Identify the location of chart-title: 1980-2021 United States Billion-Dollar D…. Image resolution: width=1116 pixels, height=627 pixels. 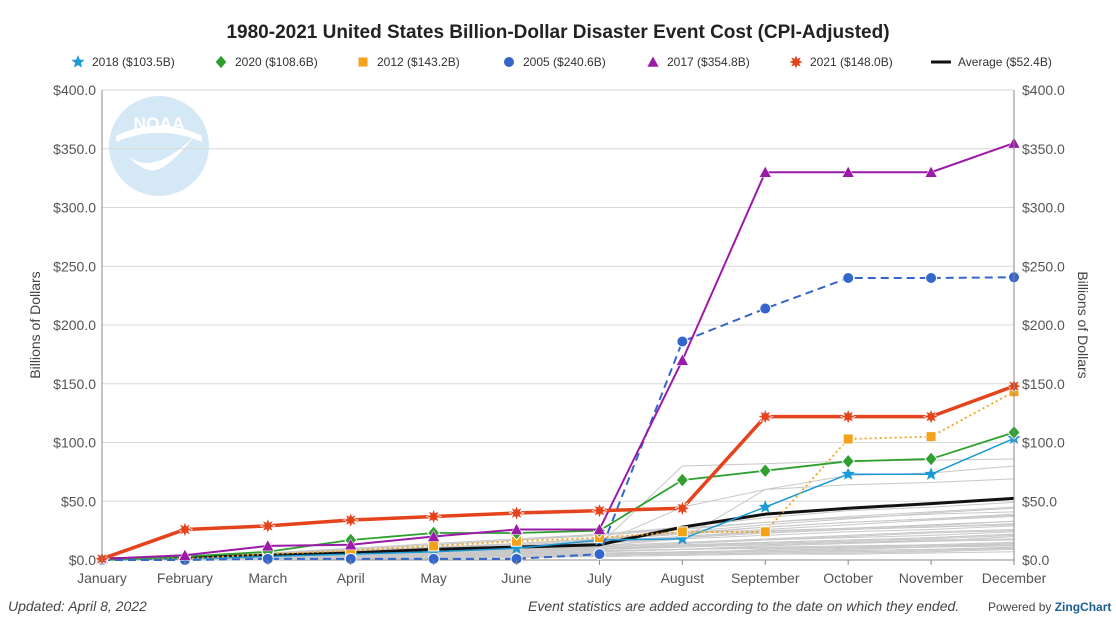
(558, 32).